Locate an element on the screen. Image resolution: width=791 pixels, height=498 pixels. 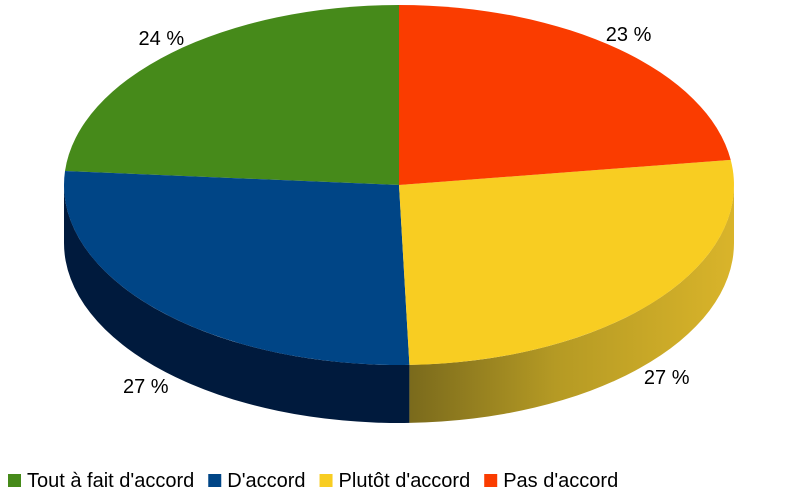
data-label-pas-d-accord: 23 % is located at coordinates (629, 35).